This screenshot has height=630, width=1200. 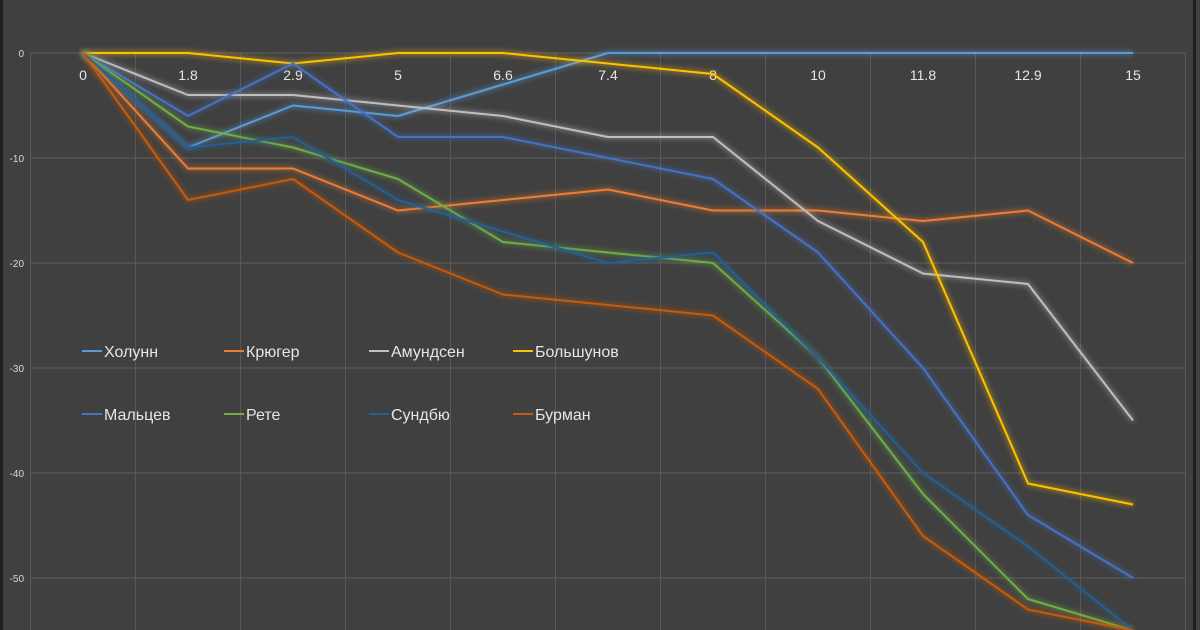 What do you see at coordinates (563, 415) in the screenshot?
I see `legend-label: Бурман` at bounding box center [563, 415].